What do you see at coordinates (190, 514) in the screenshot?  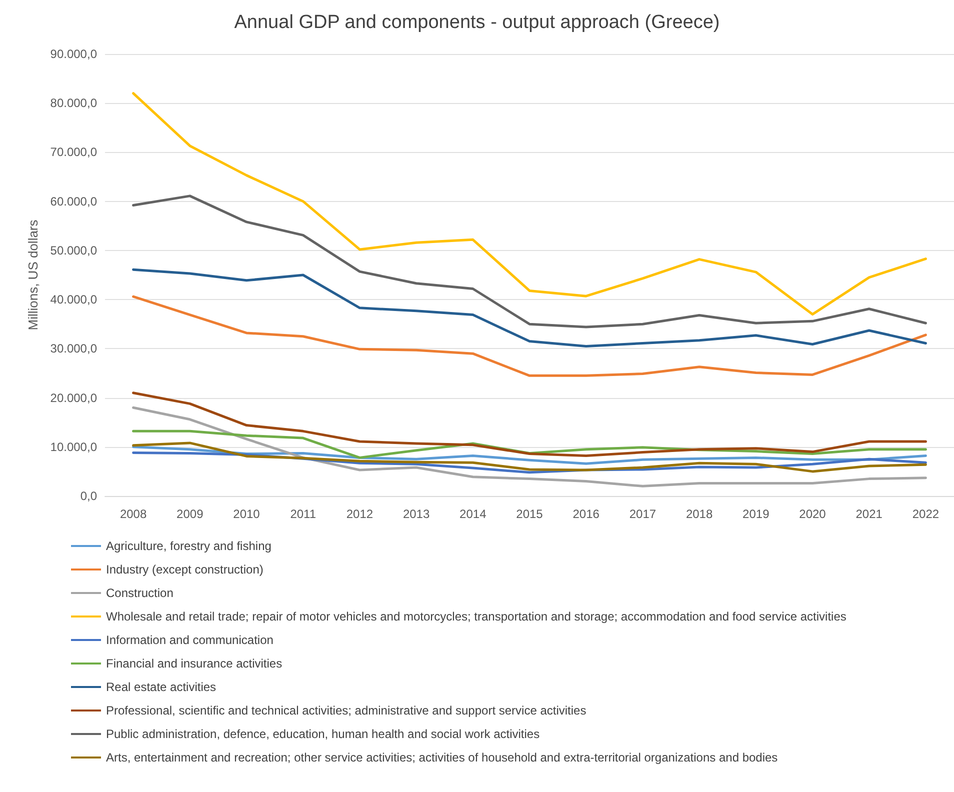 I see `x-tick-label: 2009` at bounding box center [190, 514].